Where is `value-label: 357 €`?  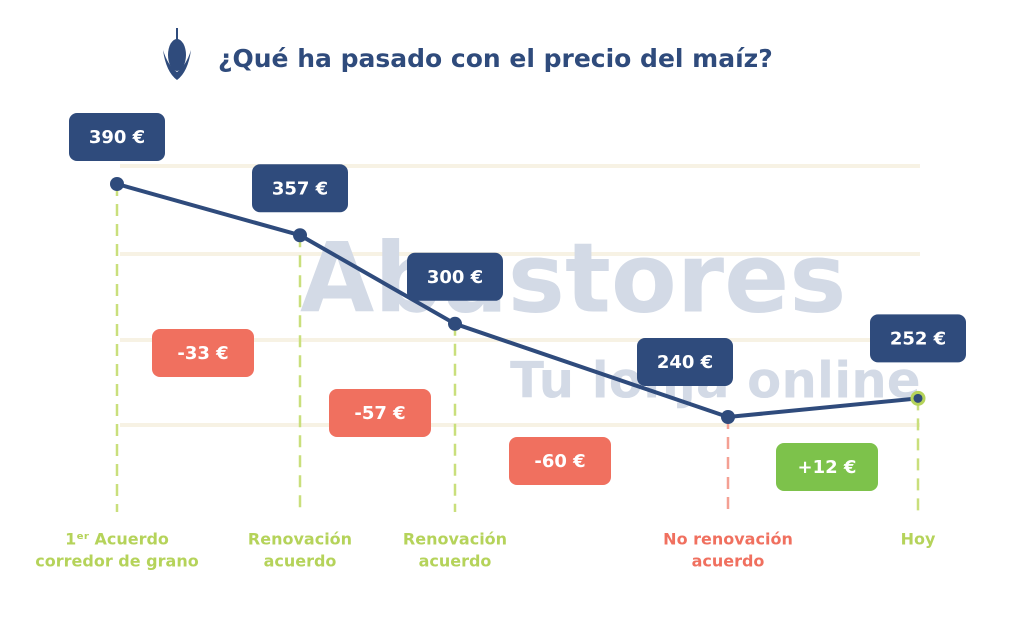 value-label: 357 € is located at coordinates (300, 188).